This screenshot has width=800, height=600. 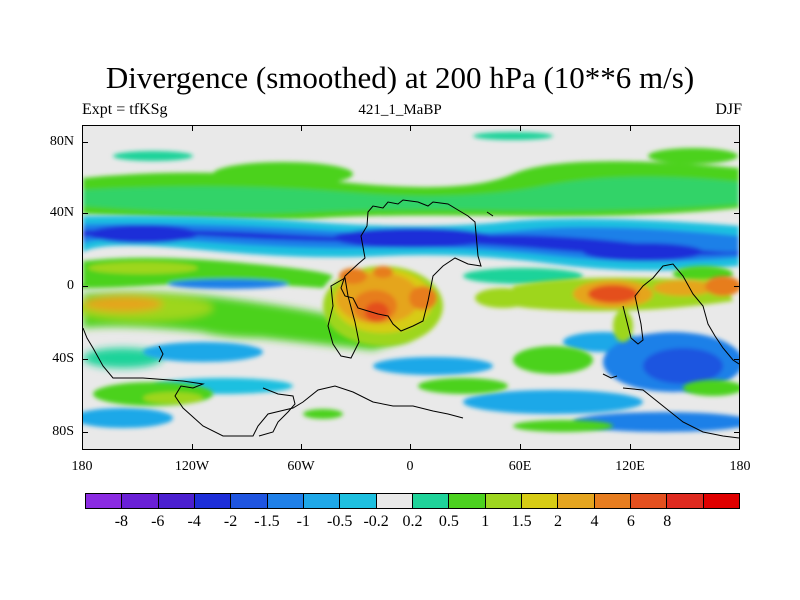 I want to click on lon-label-0: 0, so click(x=410, y=466).